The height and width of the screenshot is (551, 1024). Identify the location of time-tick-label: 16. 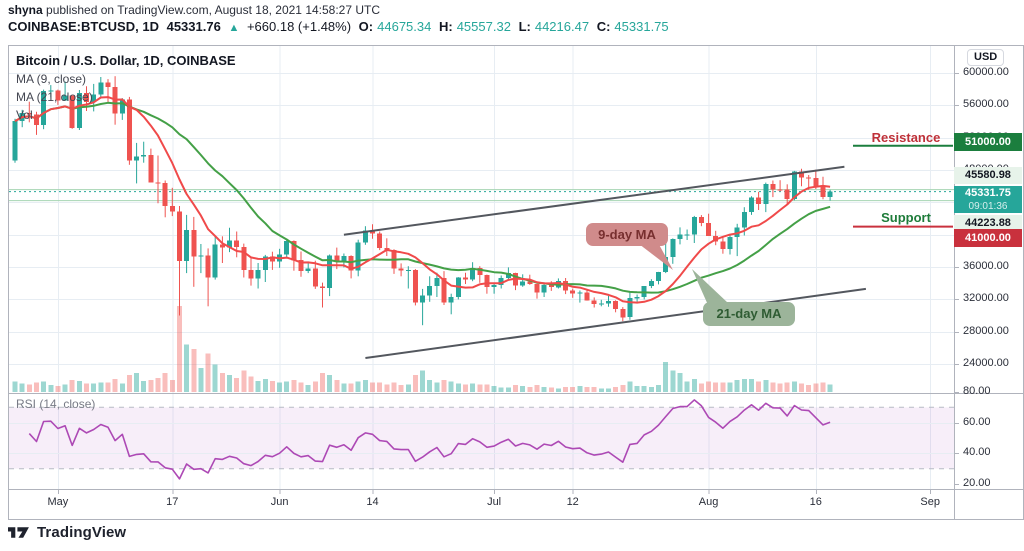
(815, 502).